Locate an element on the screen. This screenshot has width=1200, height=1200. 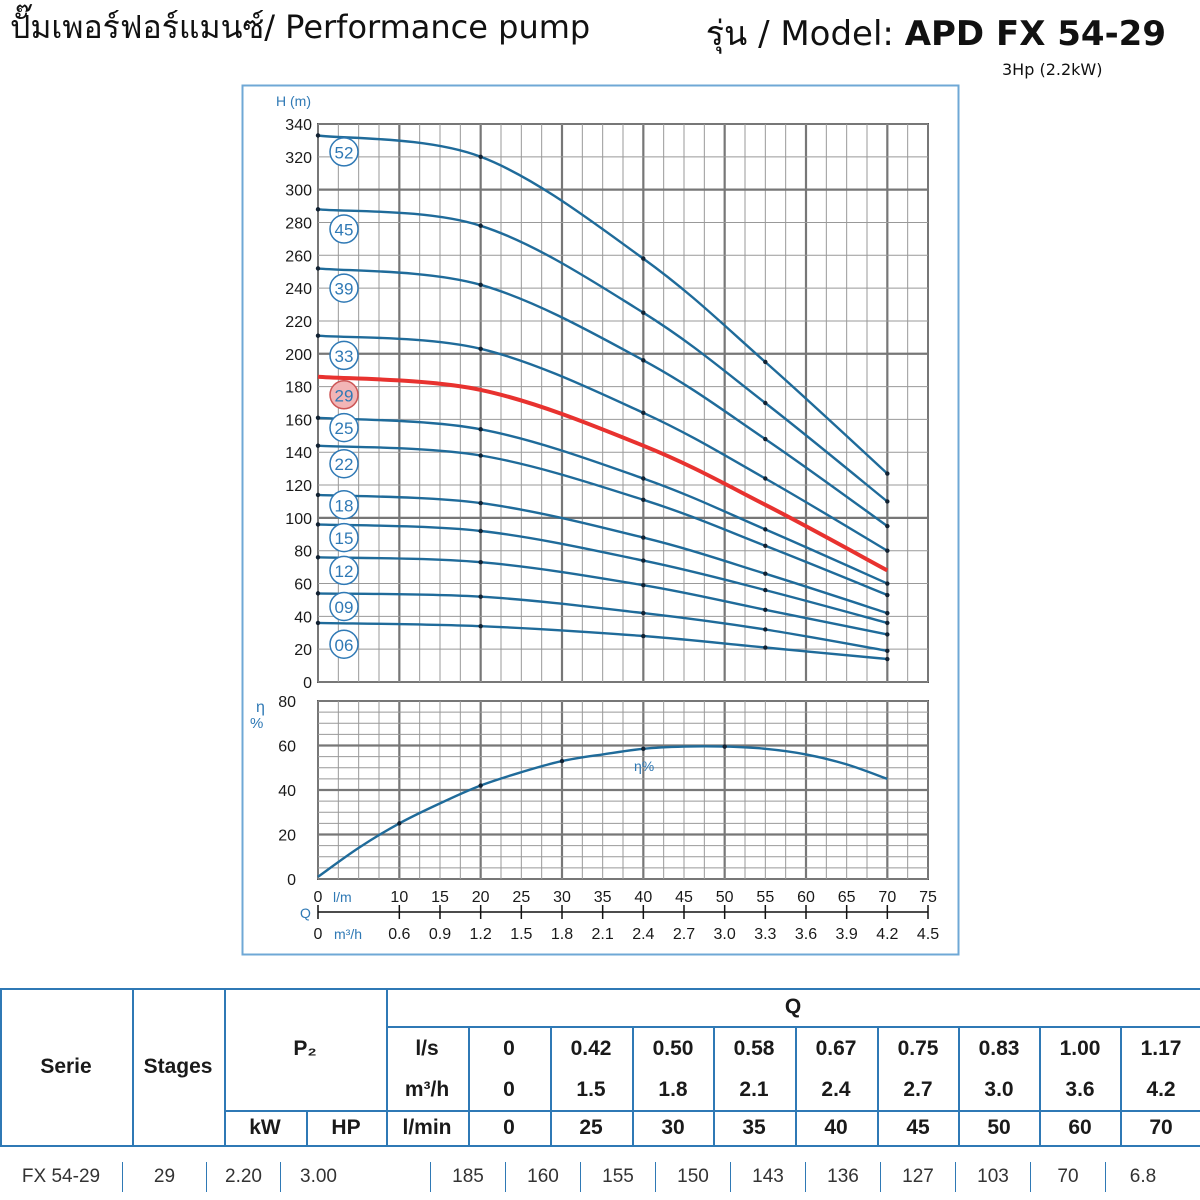
row-stages: 29 is located at coordinates (164, 1177).